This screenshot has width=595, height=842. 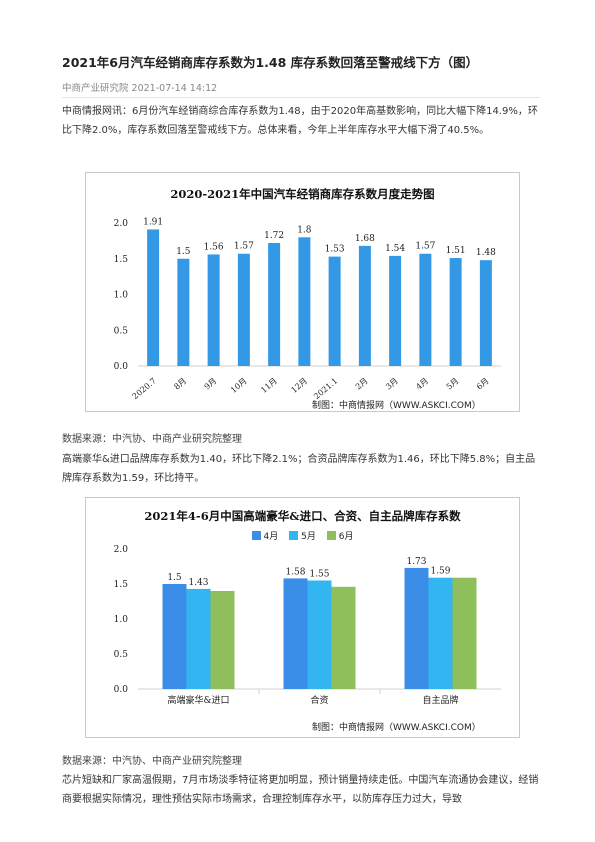 I want to click on x-tick-label: 10月, so click(x=239, y=385).